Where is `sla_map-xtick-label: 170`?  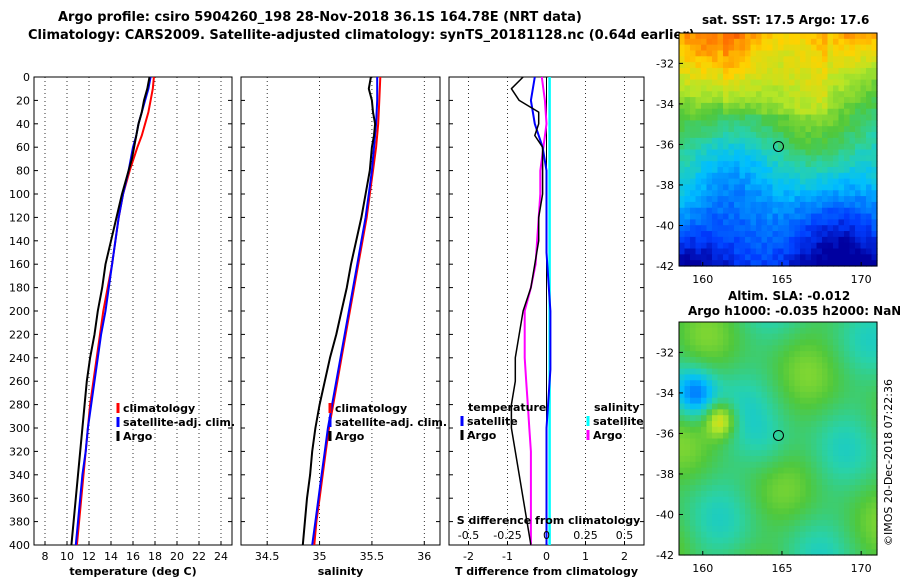 sla_map-xtick-label: 170 is located at coordinates (861, 568).